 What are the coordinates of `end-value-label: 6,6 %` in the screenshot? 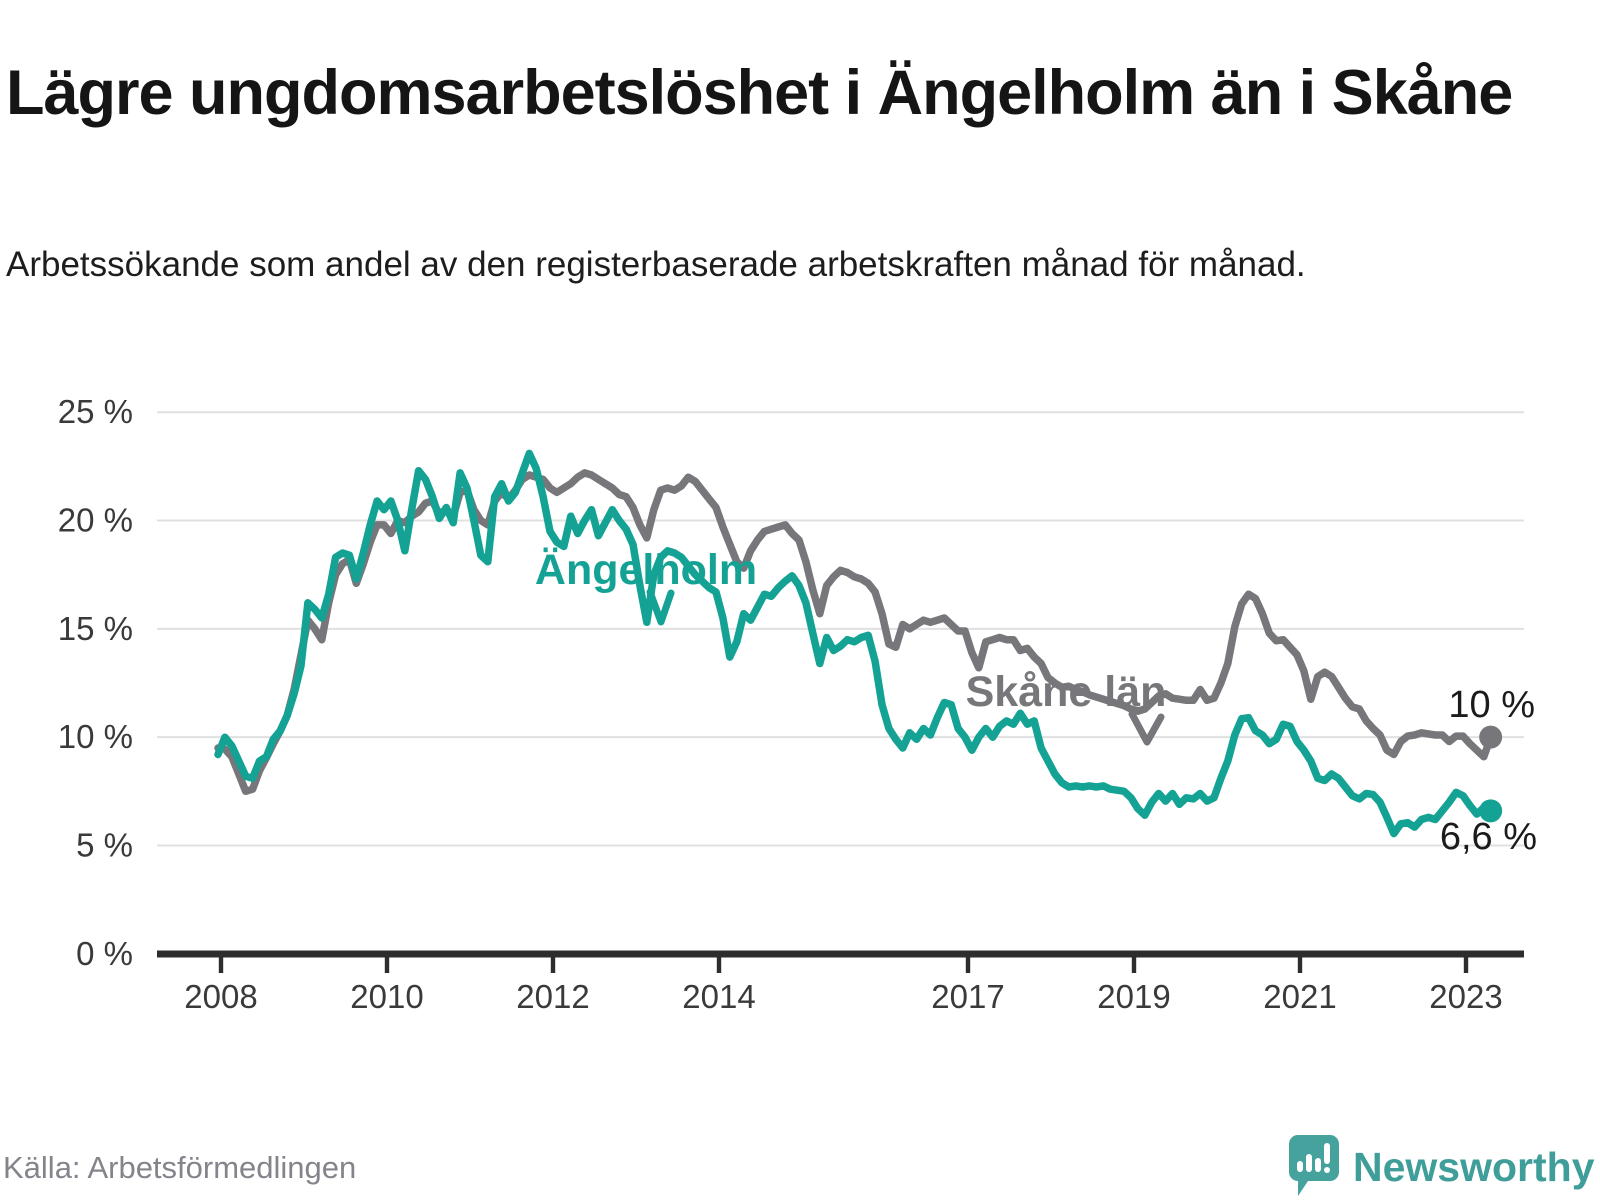 It's located at (1488, 837).